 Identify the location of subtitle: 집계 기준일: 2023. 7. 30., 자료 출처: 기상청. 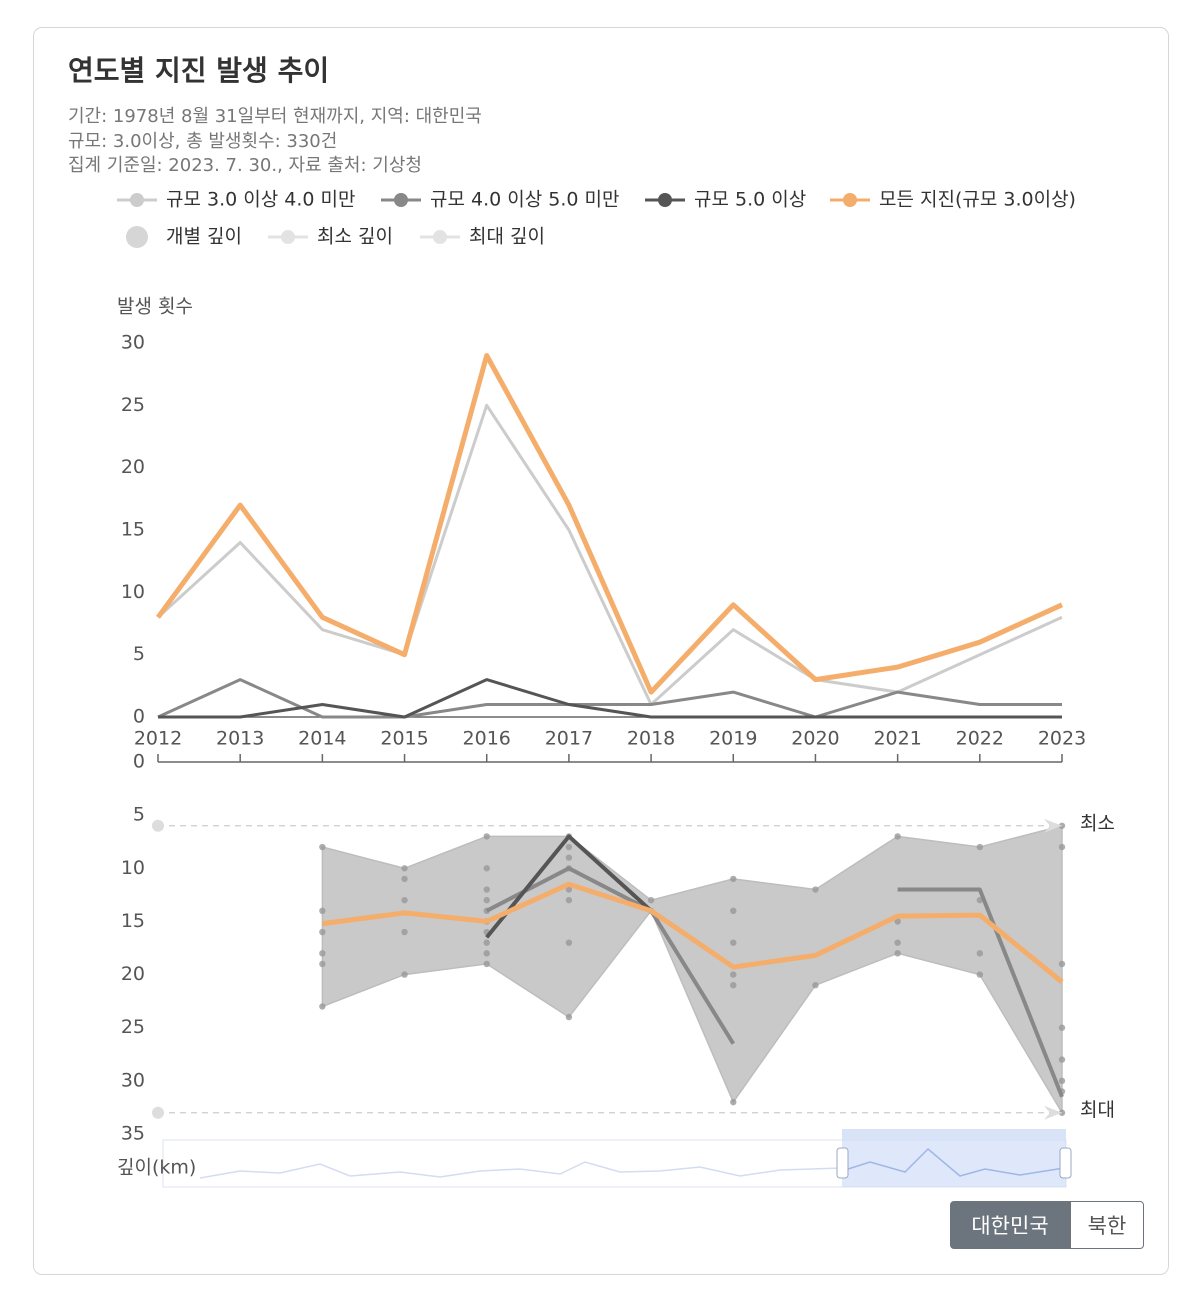
(245, 165).